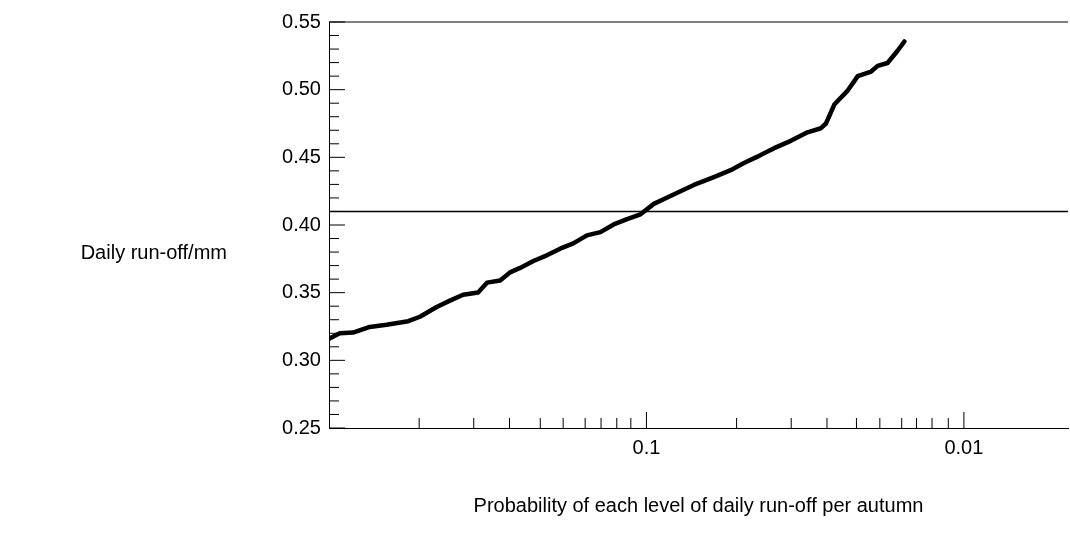  Describe the element at coordinates (153, 251) in the screenshot. I see `y-axis-title: Daily run-off/mm` at that location.